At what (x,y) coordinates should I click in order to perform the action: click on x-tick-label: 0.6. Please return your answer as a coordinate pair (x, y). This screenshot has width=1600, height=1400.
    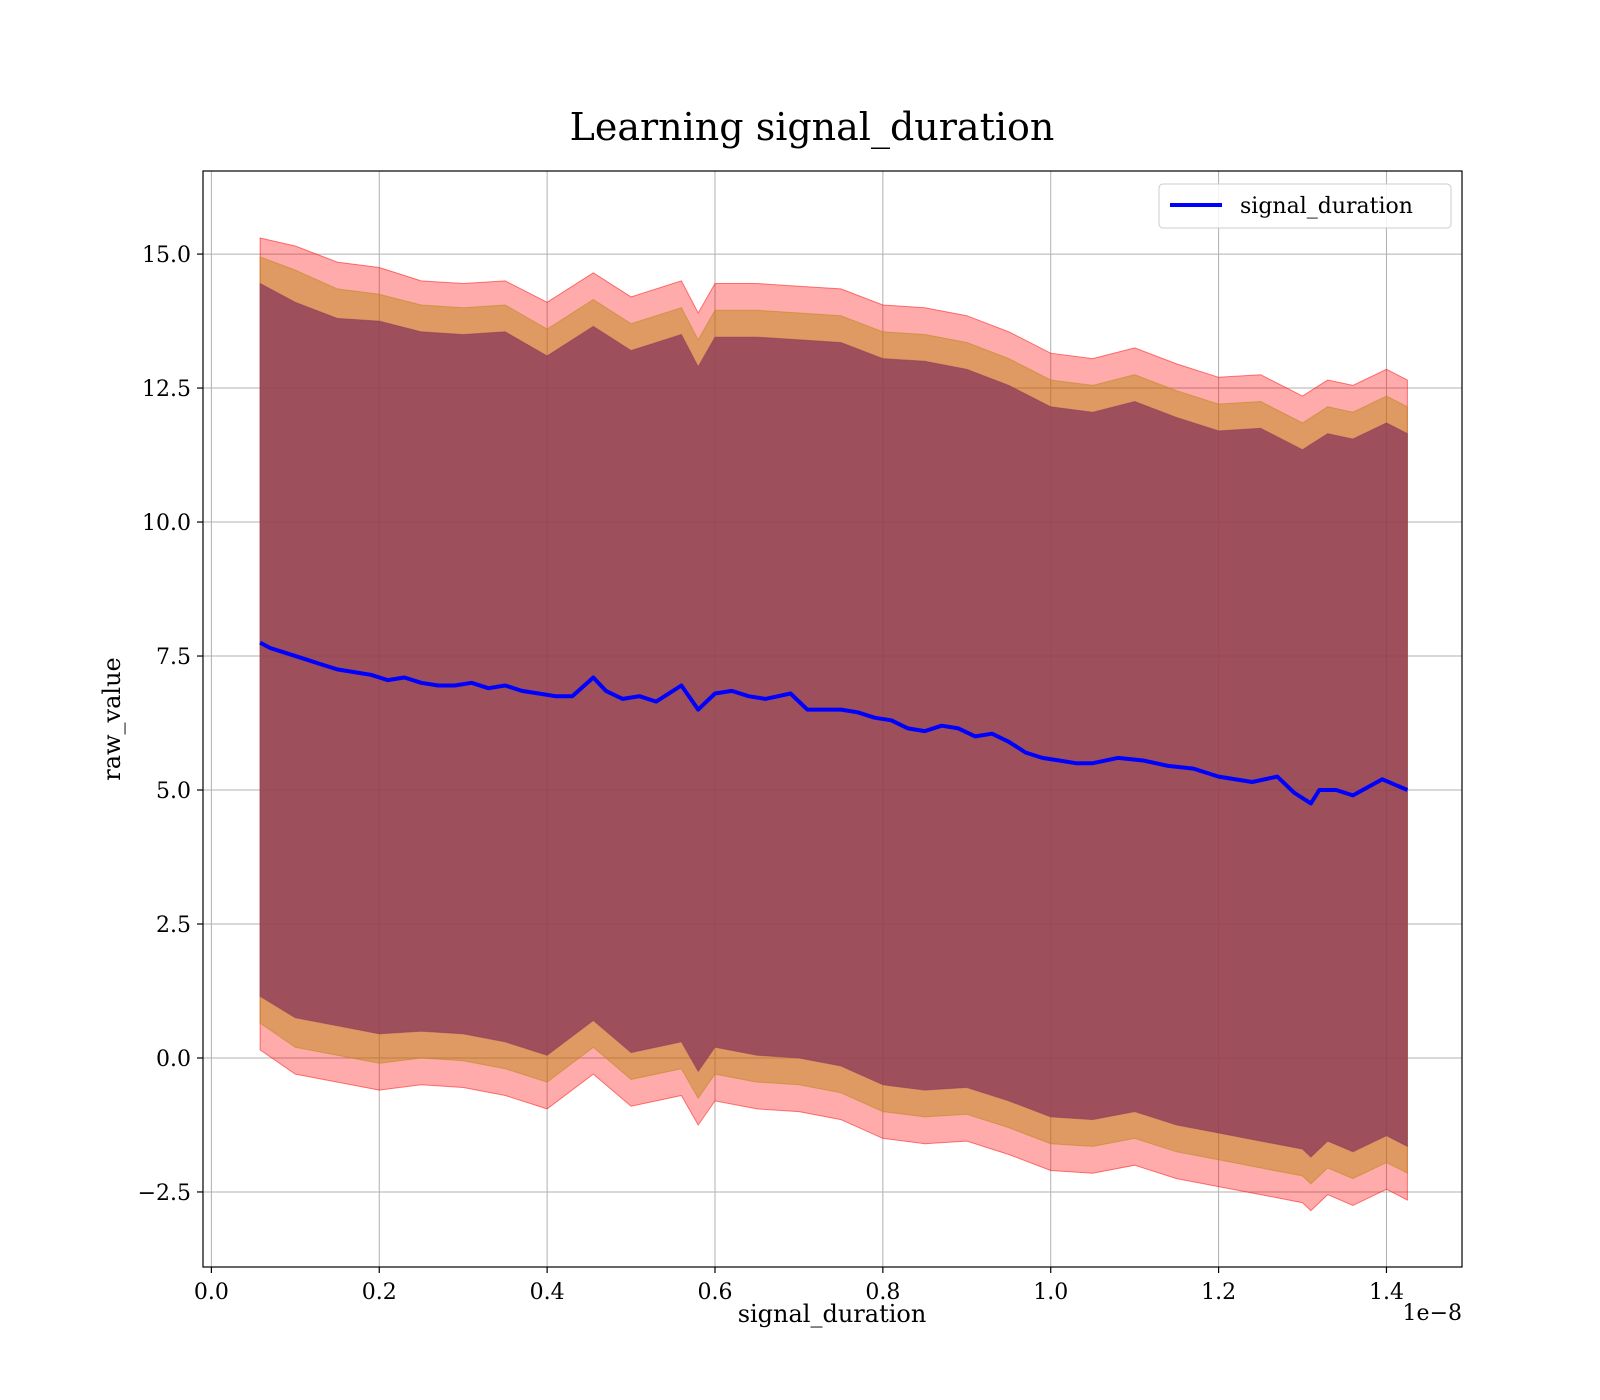
    Looking at the image, I should click on (714, 1292).